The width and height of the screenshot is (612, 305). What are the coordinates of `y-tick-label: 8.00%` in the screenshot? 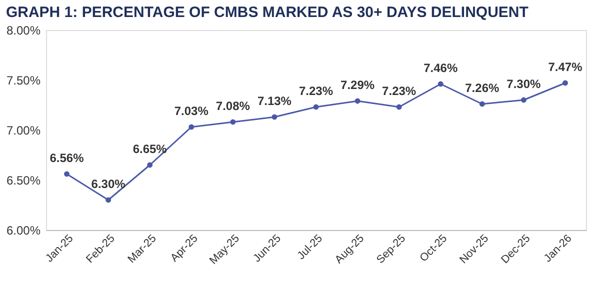 It's located at (23, 31).